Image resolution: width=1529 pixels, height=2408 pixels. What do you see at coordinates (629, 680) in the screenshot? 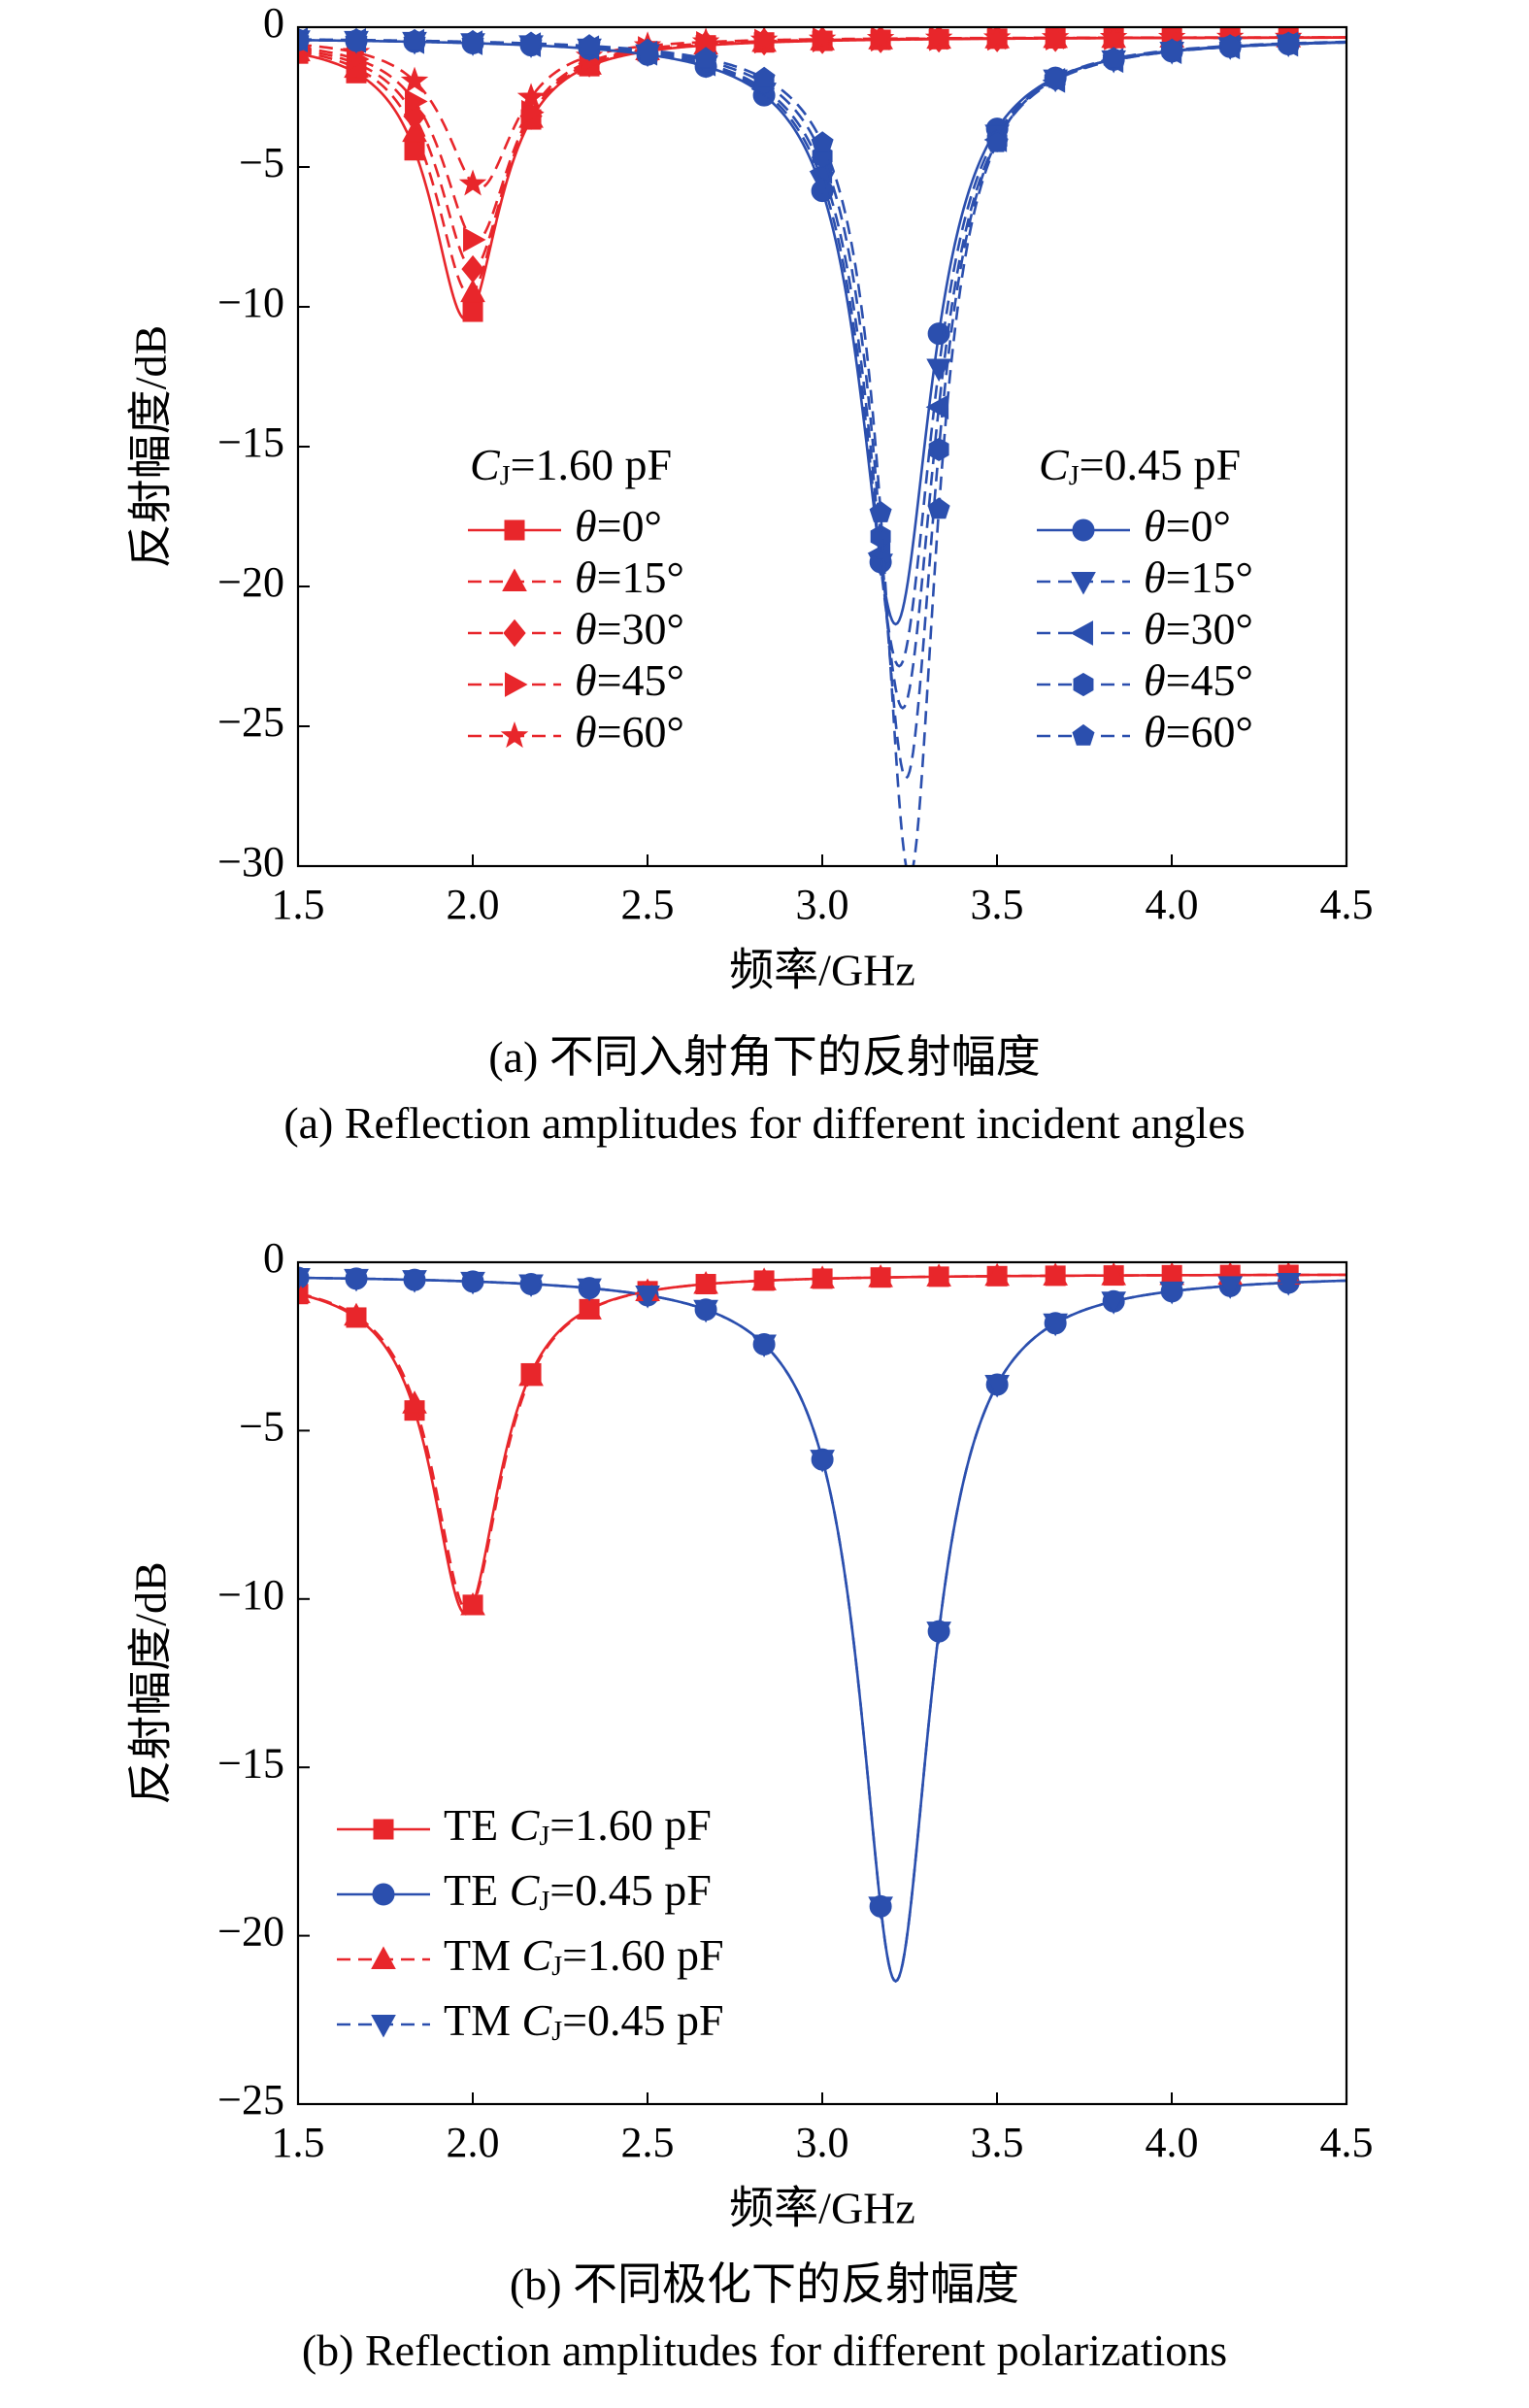
I see `legend-label-3: θ=45°` at bounding box center [629, 680].